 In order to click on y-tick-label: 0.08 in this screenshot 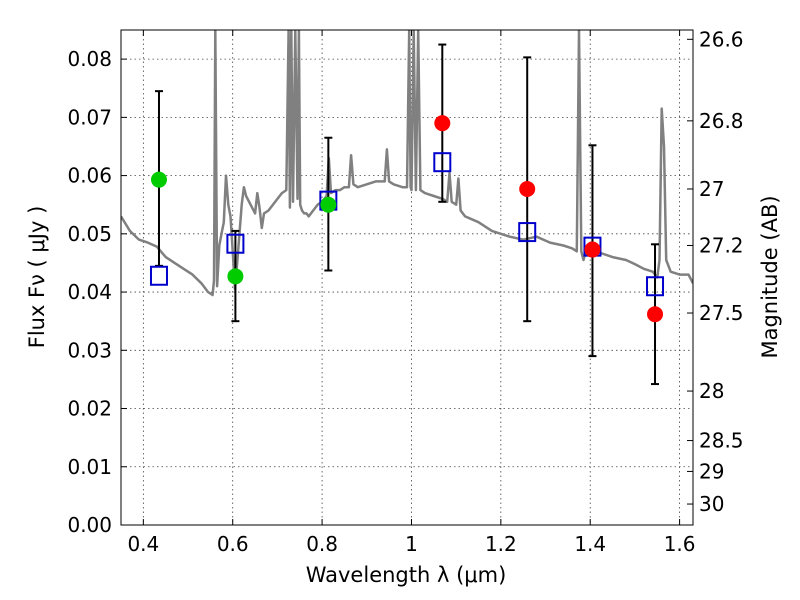, I will do `click(89, 59)`.